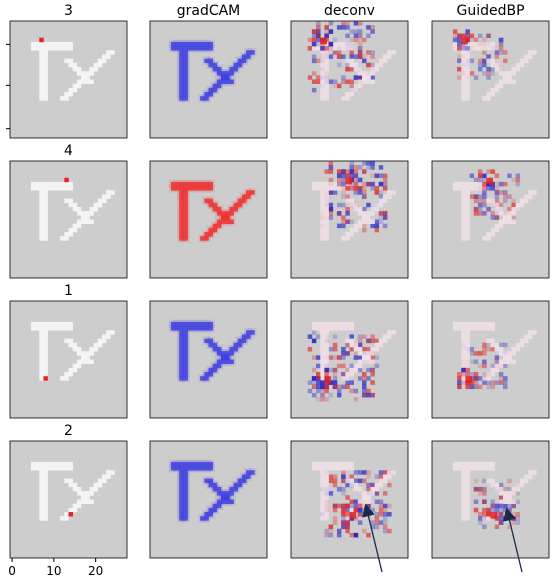  What do you see at coordinates (208, 359) in the screenshot?
I see `panel-r2-c1` at bounding box center [208, 359].